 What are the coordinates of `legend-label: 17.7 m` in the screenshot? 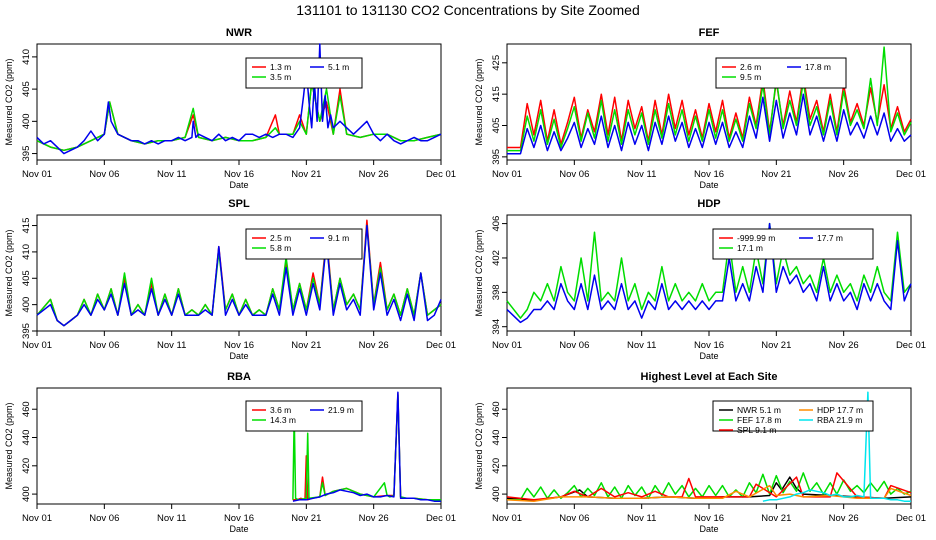 It's located at (830, 238).